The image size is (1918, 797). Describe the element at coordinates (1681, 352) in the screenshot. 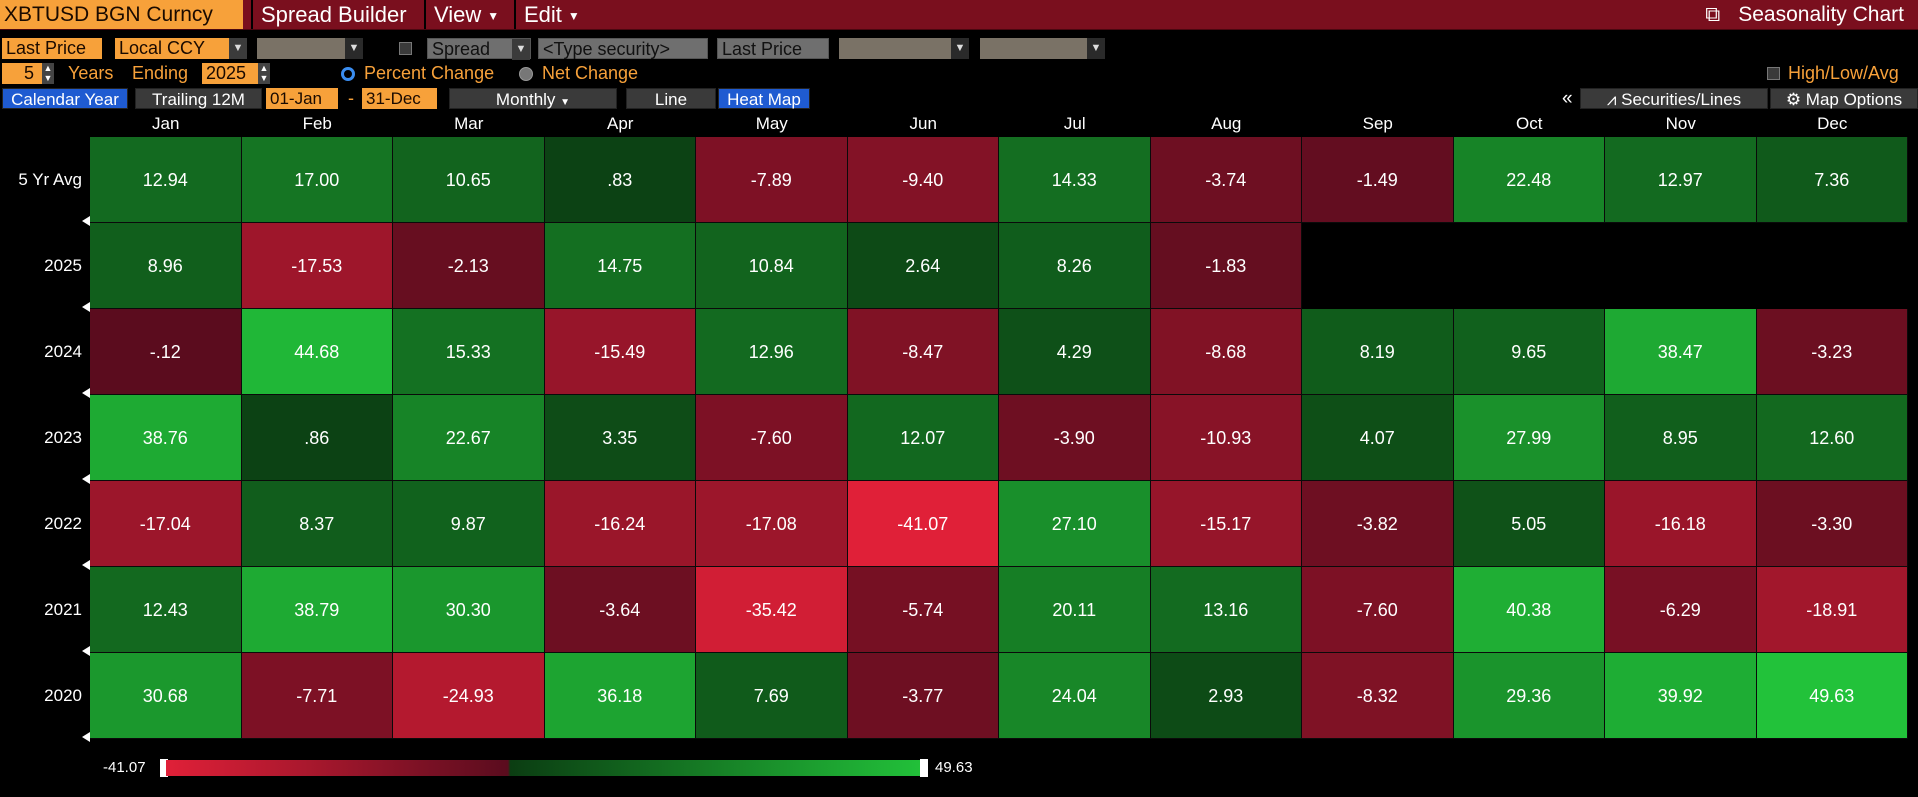

I see `heatmap-cell: 38.47` at that location.